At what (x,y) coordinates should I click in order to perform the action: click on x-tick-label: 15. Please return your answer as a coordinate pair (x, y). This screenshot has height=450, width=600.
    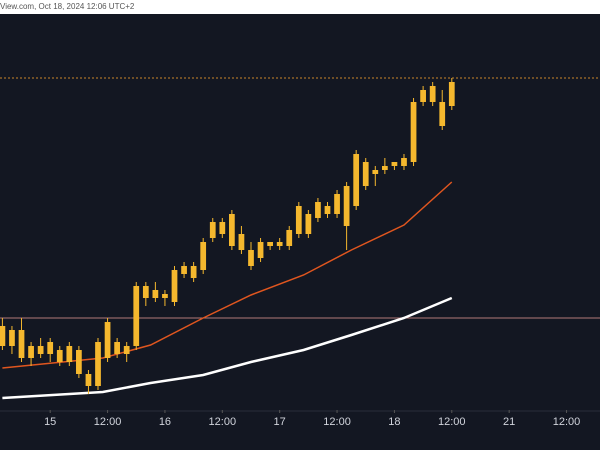
    Looking at the image, I should click on (50, 422).